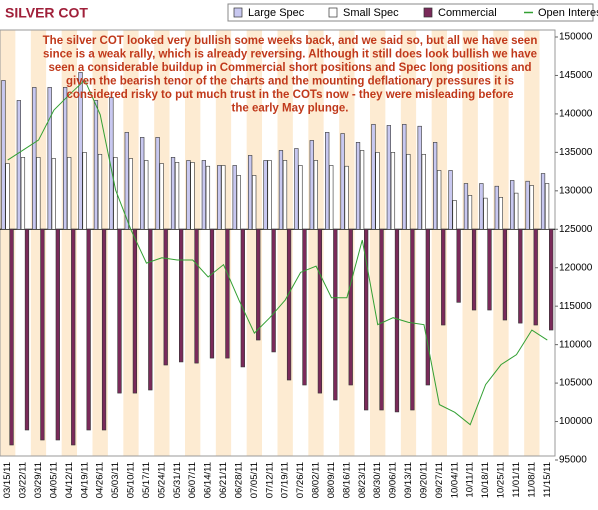 The image size is (598, 510). Describe the element at coordinates (377, 480) in the screenshot. I see `x-tick-label: 08/30/11` at that location.